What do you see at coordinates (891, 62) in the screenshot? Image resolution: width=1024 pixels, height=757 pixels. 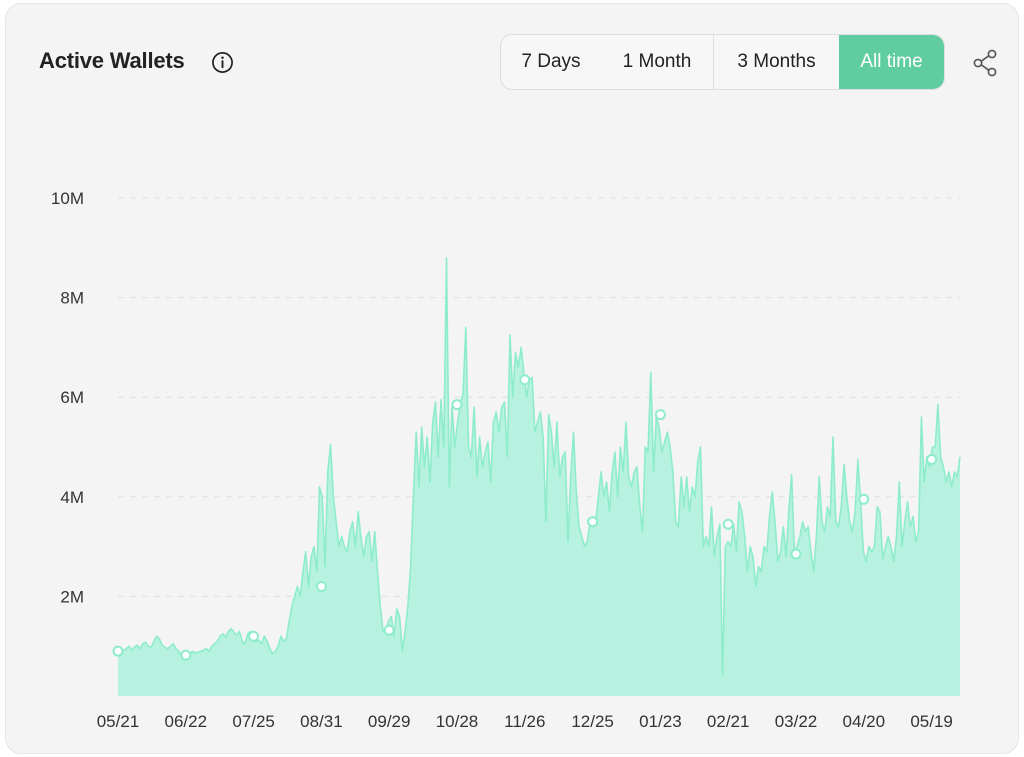 I see `range-all-time-button: All time` at bounding box center [891, 62].